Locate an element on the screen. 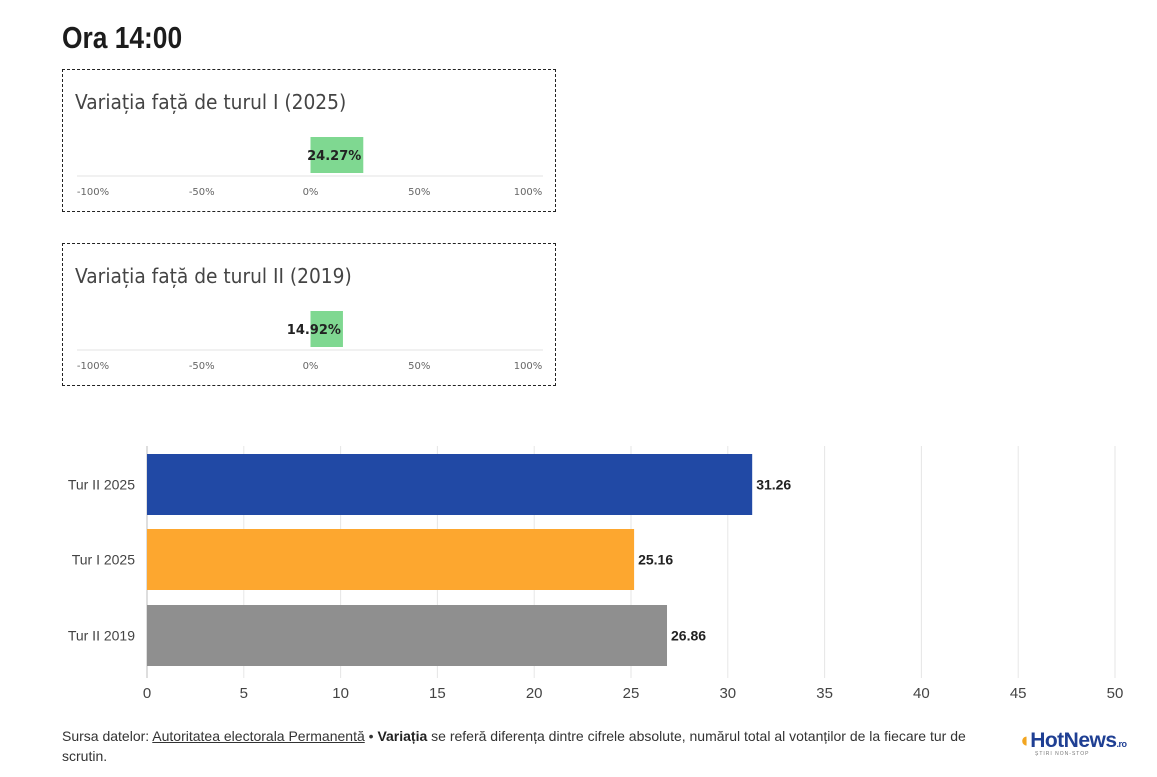  hotnews-logo: ◖HotNews.ro is located at coordinates (1072, 741).